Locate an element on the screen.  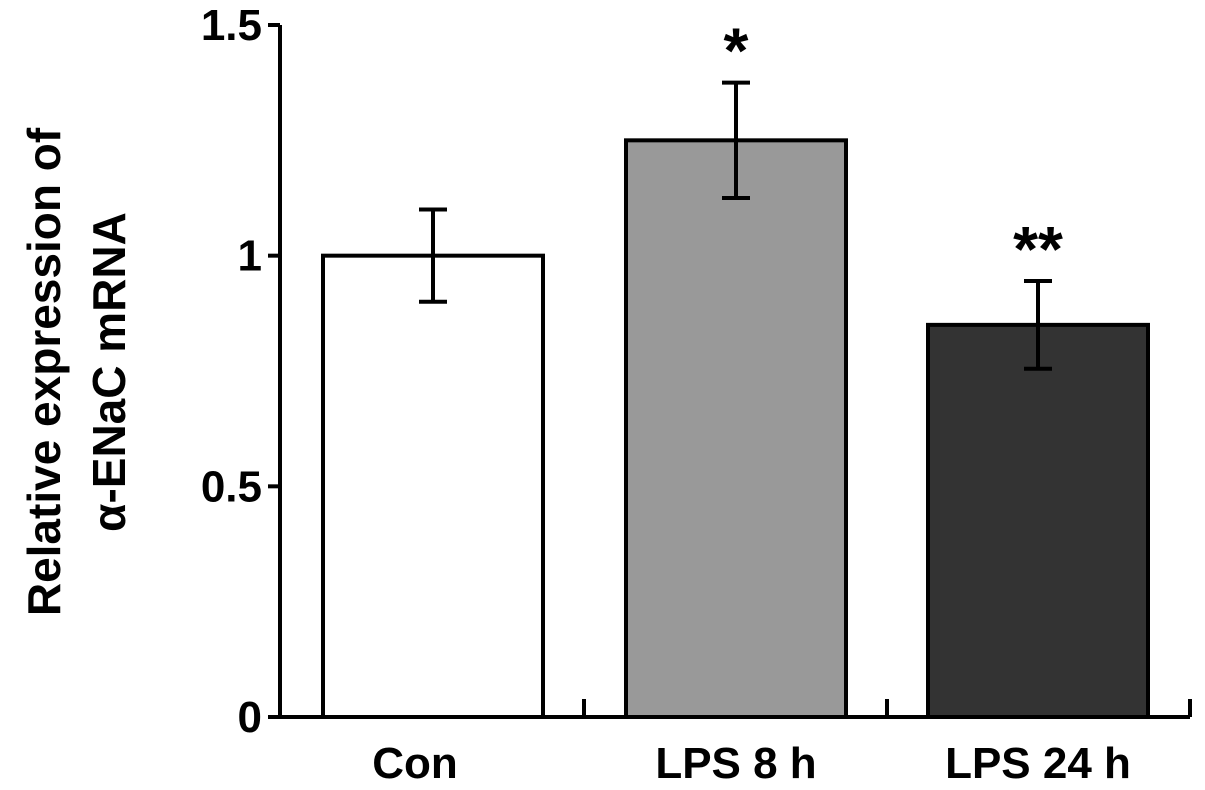
significance-label-1: * is located at coordinates (736, 51).